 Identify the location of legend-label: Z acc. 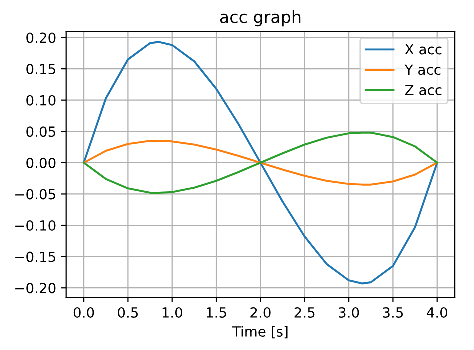
(423, 90).